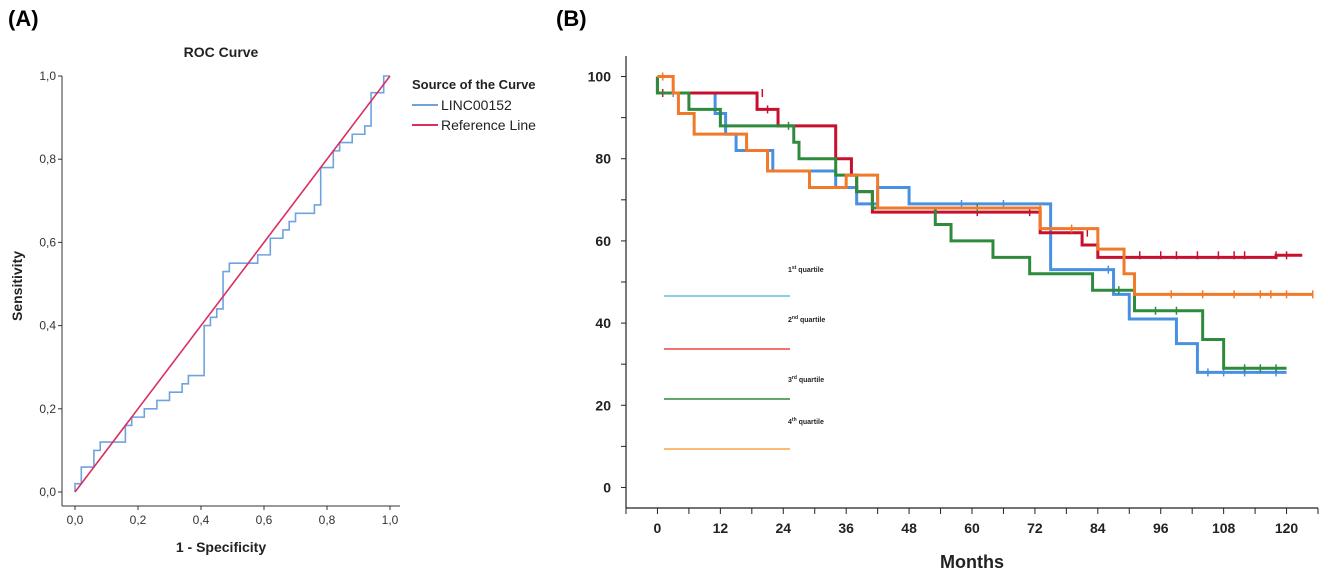 This screenshot has width=1328, height=575. Describe the element at coordinates (972, 528) in the screenshot. I see `km-x-tick-label: 60` at that location.